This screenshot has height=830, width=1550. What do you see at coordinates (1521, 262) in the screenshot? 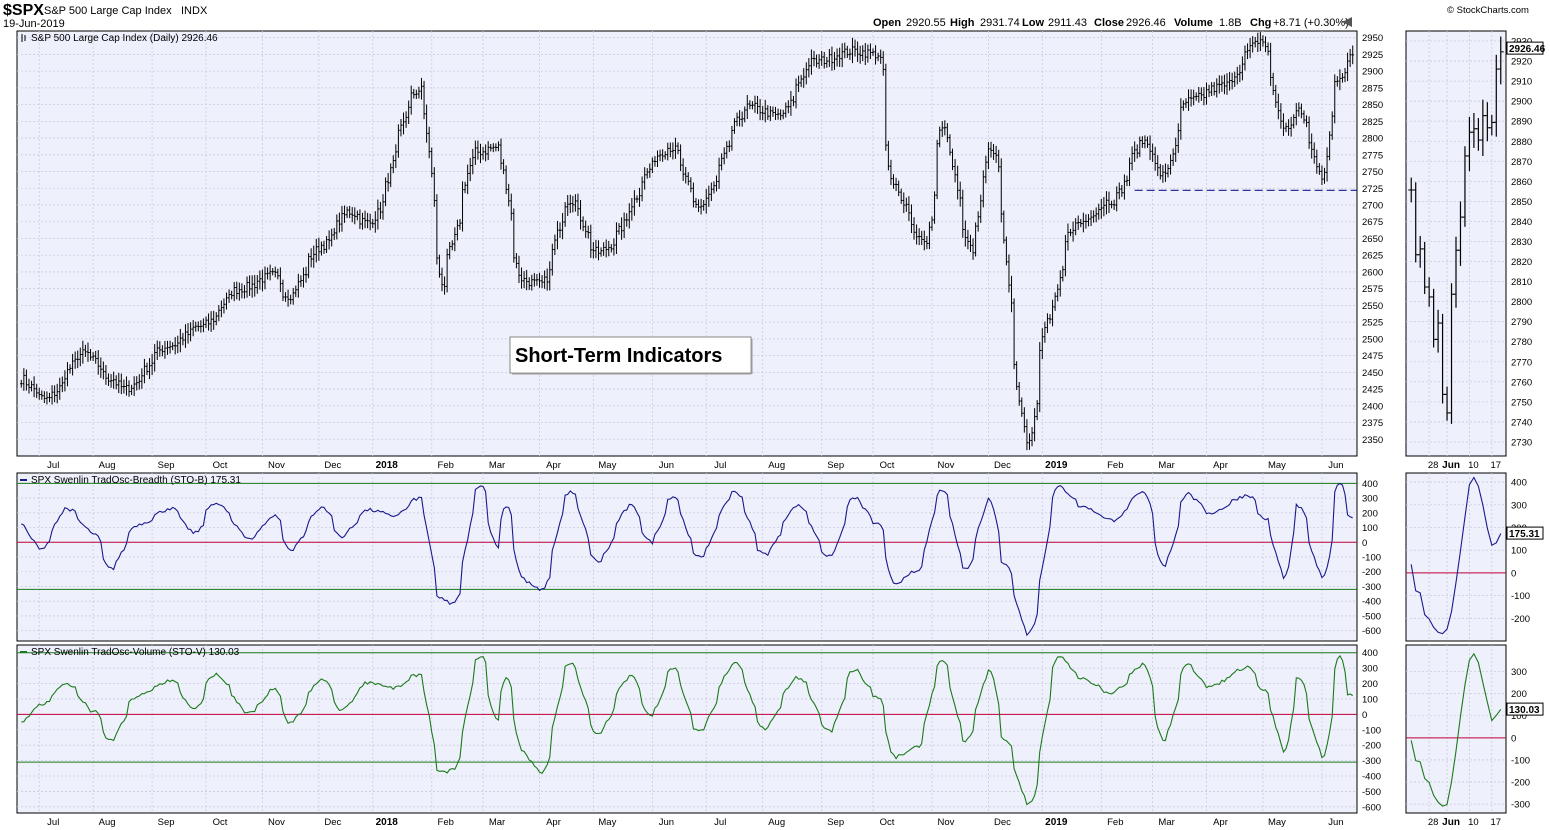
I see `y-tick-label: 2820` at bounding box center [1521, 262].